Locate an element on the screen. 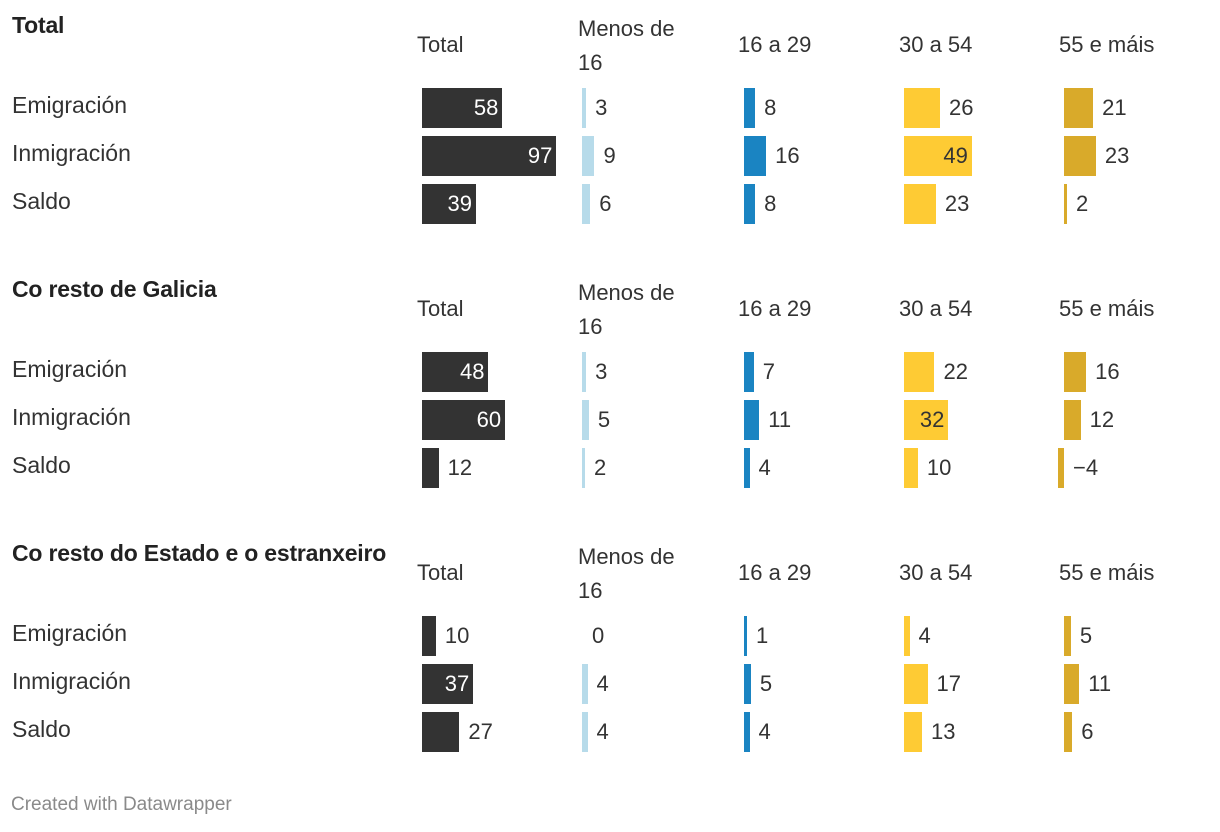 The height and width of the screenshot is (832, 1220). value-label: 7 is located at coordinates (768, 371).